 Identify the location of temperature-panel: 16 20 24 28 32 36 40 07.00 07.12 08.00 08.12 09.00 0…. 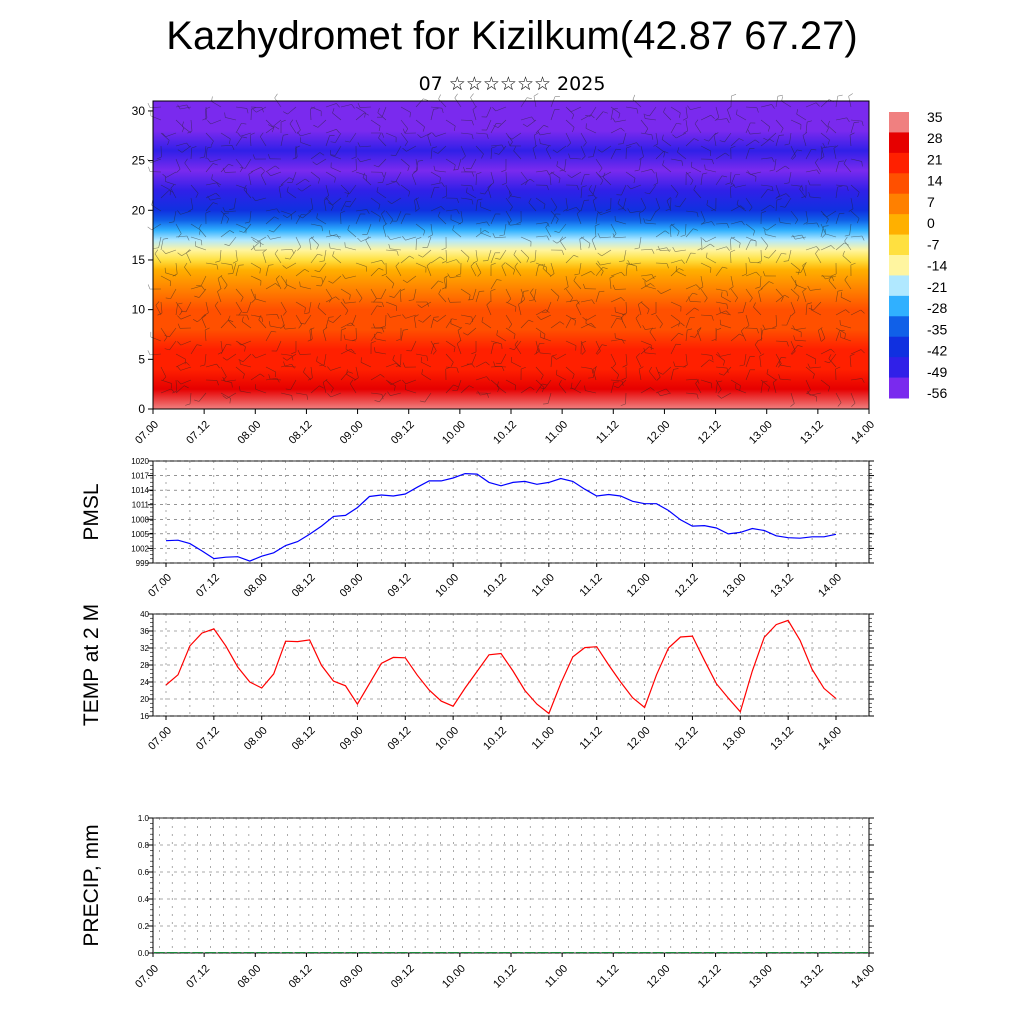
(477, 678).